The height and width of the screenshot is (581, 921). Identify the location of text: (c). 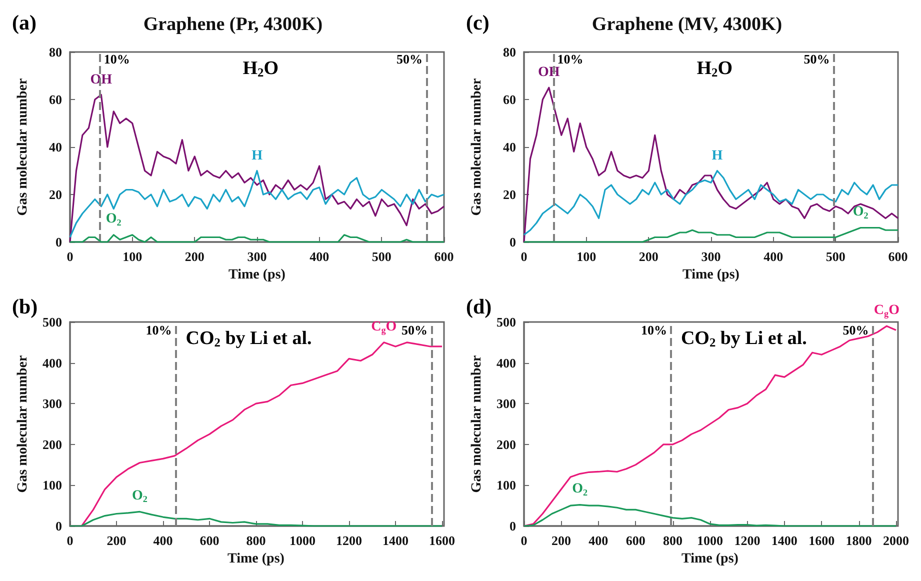
(478, 22).